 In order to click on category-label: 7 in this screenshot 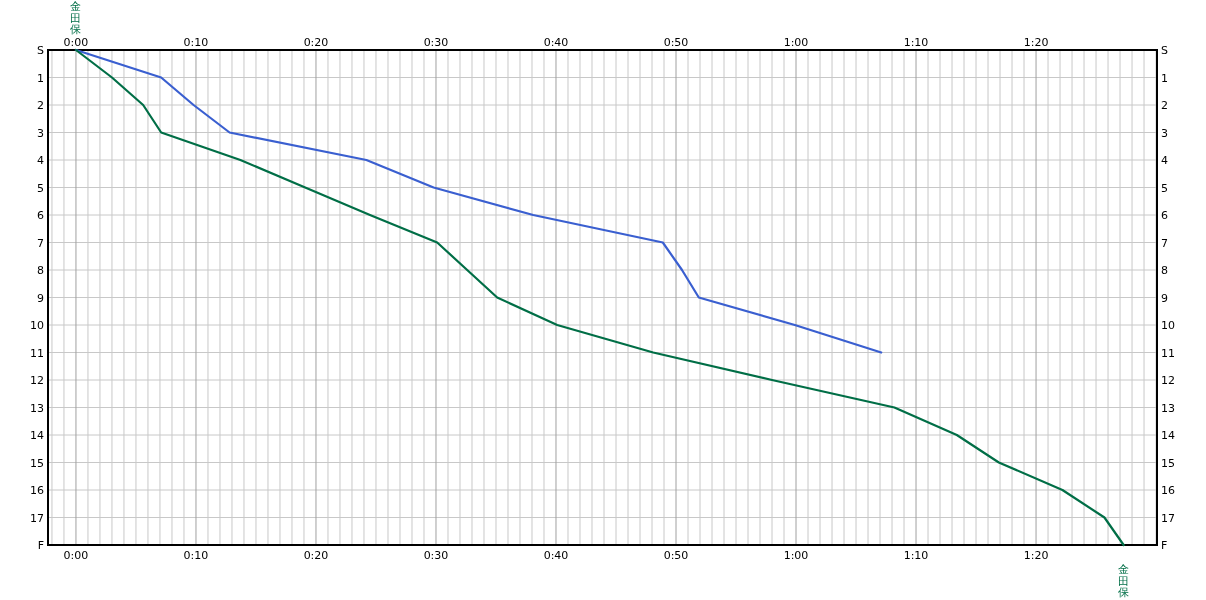, I will do `click(1164, 243)`.